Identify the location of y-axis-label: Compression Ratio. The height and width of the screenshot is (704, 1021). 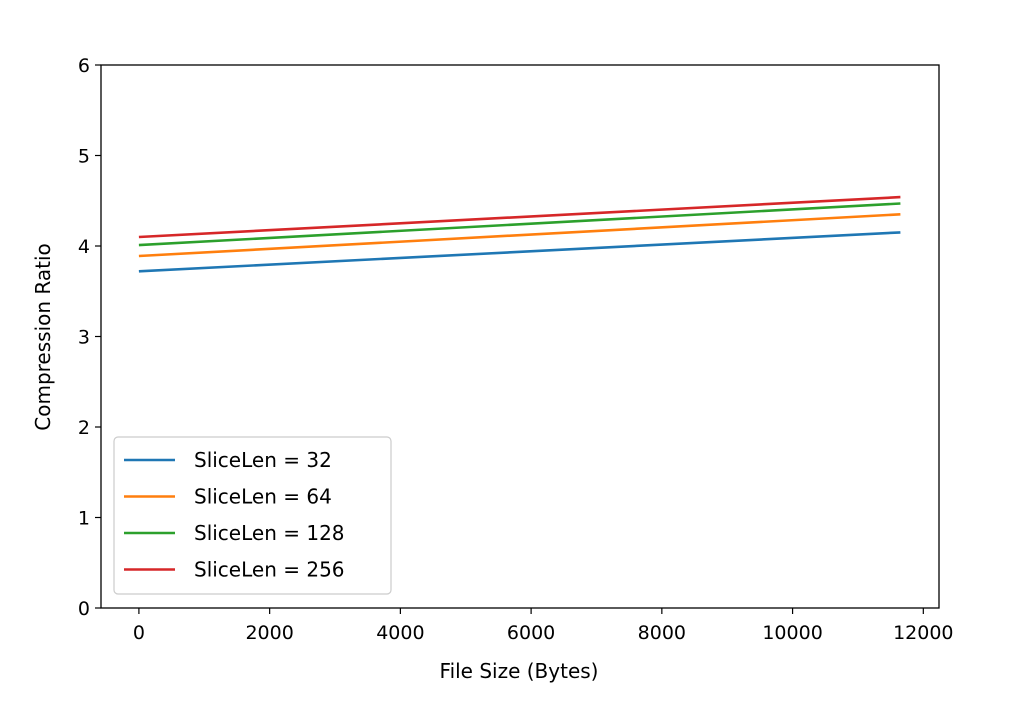
(43, 336).